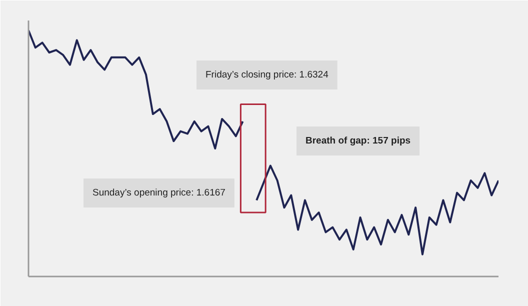  What do you see at coordinates (267, 75) in the screenshot?
I see `annotation: Friday’s closing price: 1.6324` at bounding box center [267, 75].